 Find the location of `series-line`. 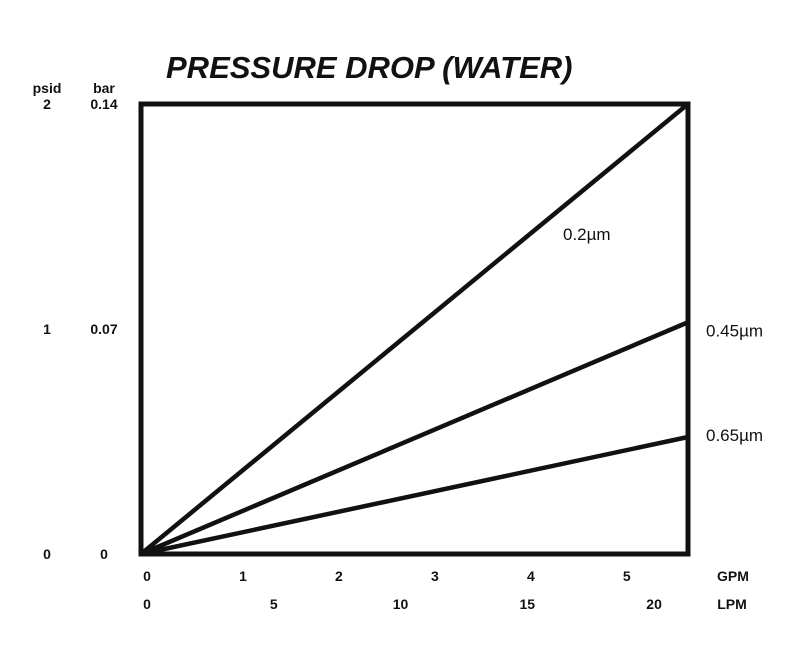

series-line is located at coordinates (414, 495).